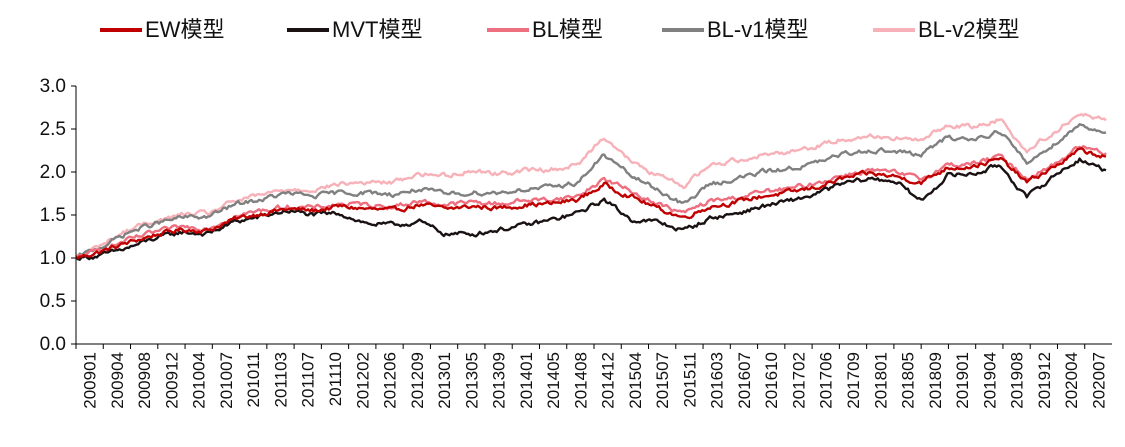 The height and width of the screenshot is (447, 1125). What do you see at coordinates (53, 86) in the screenshot?
I see `y-tick-label: 3.0` at bounding box center [53, 86].